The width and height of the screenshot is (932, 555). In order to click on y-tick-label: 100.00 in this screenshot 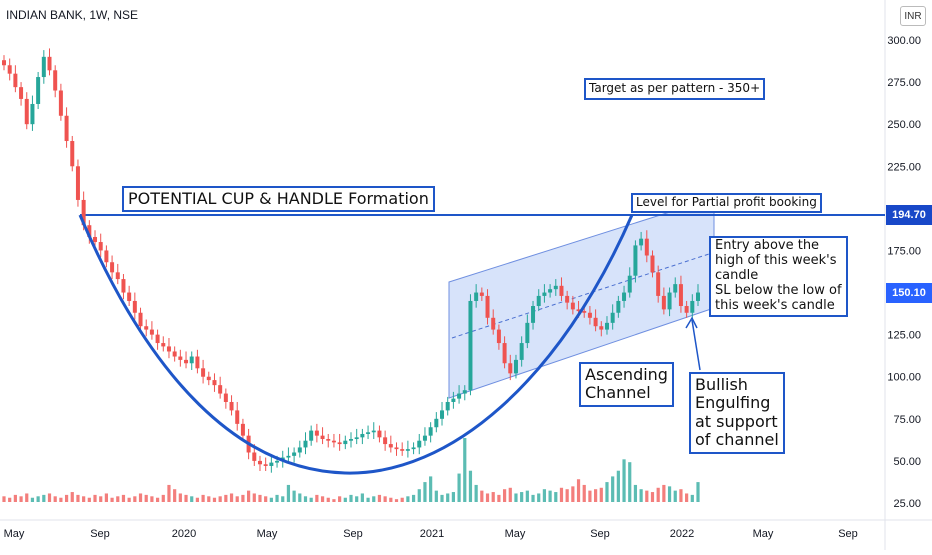, I will do `click(904, 378)`.